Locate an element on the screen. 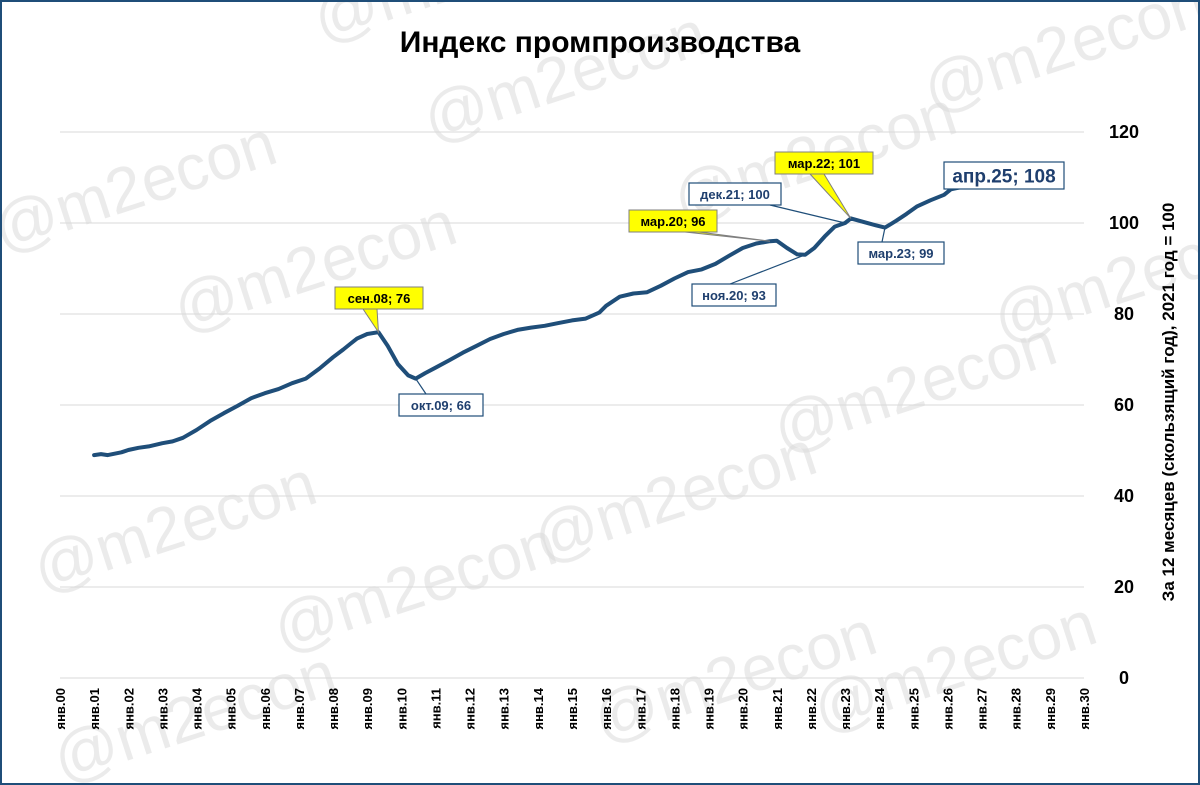 Image resolution: width=1200 pixels, height=785 pixels. x-tick-label: янв.11 is located at coordinates (435, 708).